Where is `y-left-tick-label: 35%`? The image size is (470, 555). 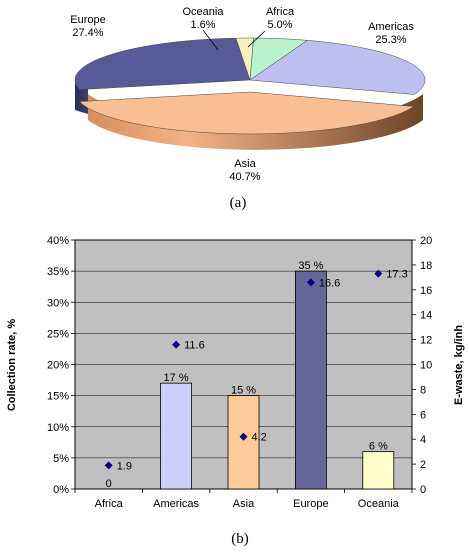 y-left-tick-label: 35% is located at coordinates (58, 272).